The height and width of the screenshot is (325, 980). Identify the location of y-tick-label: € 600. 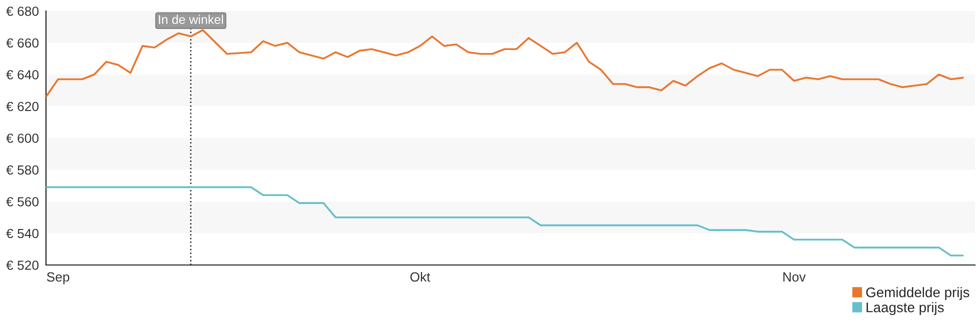
(22, 138).